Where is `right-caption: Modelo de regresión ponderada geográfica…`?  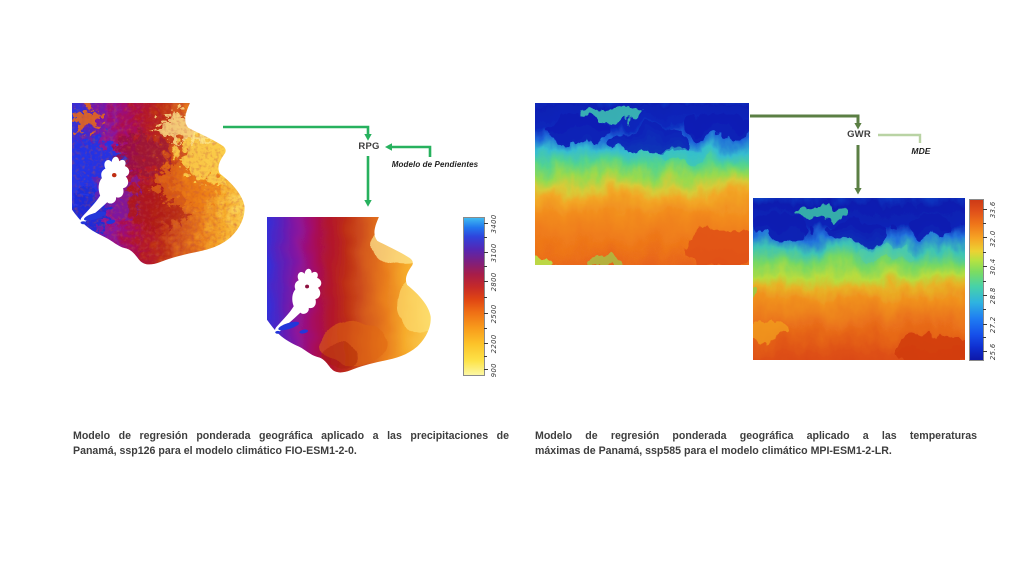 right-caption: Modelo de regresión ponderada geográfica… is located at coordinates (756, 443).